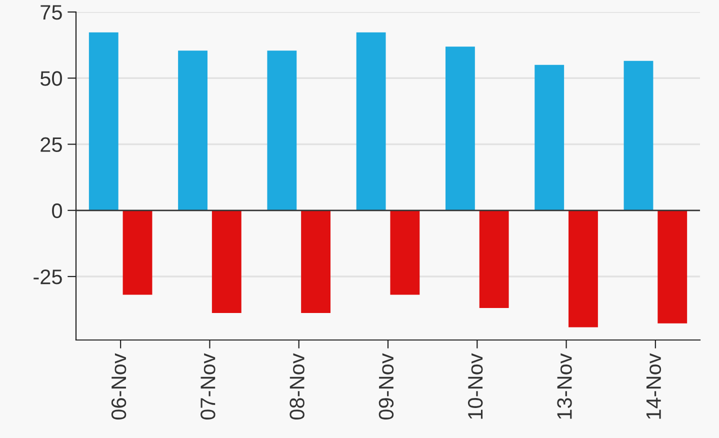 The width and height of the screenshot is (719, 438). What do you see at coordinates (51, 78) in the screenshot?
I see `y-tick-label: 50` at bounding box center [51, 78].